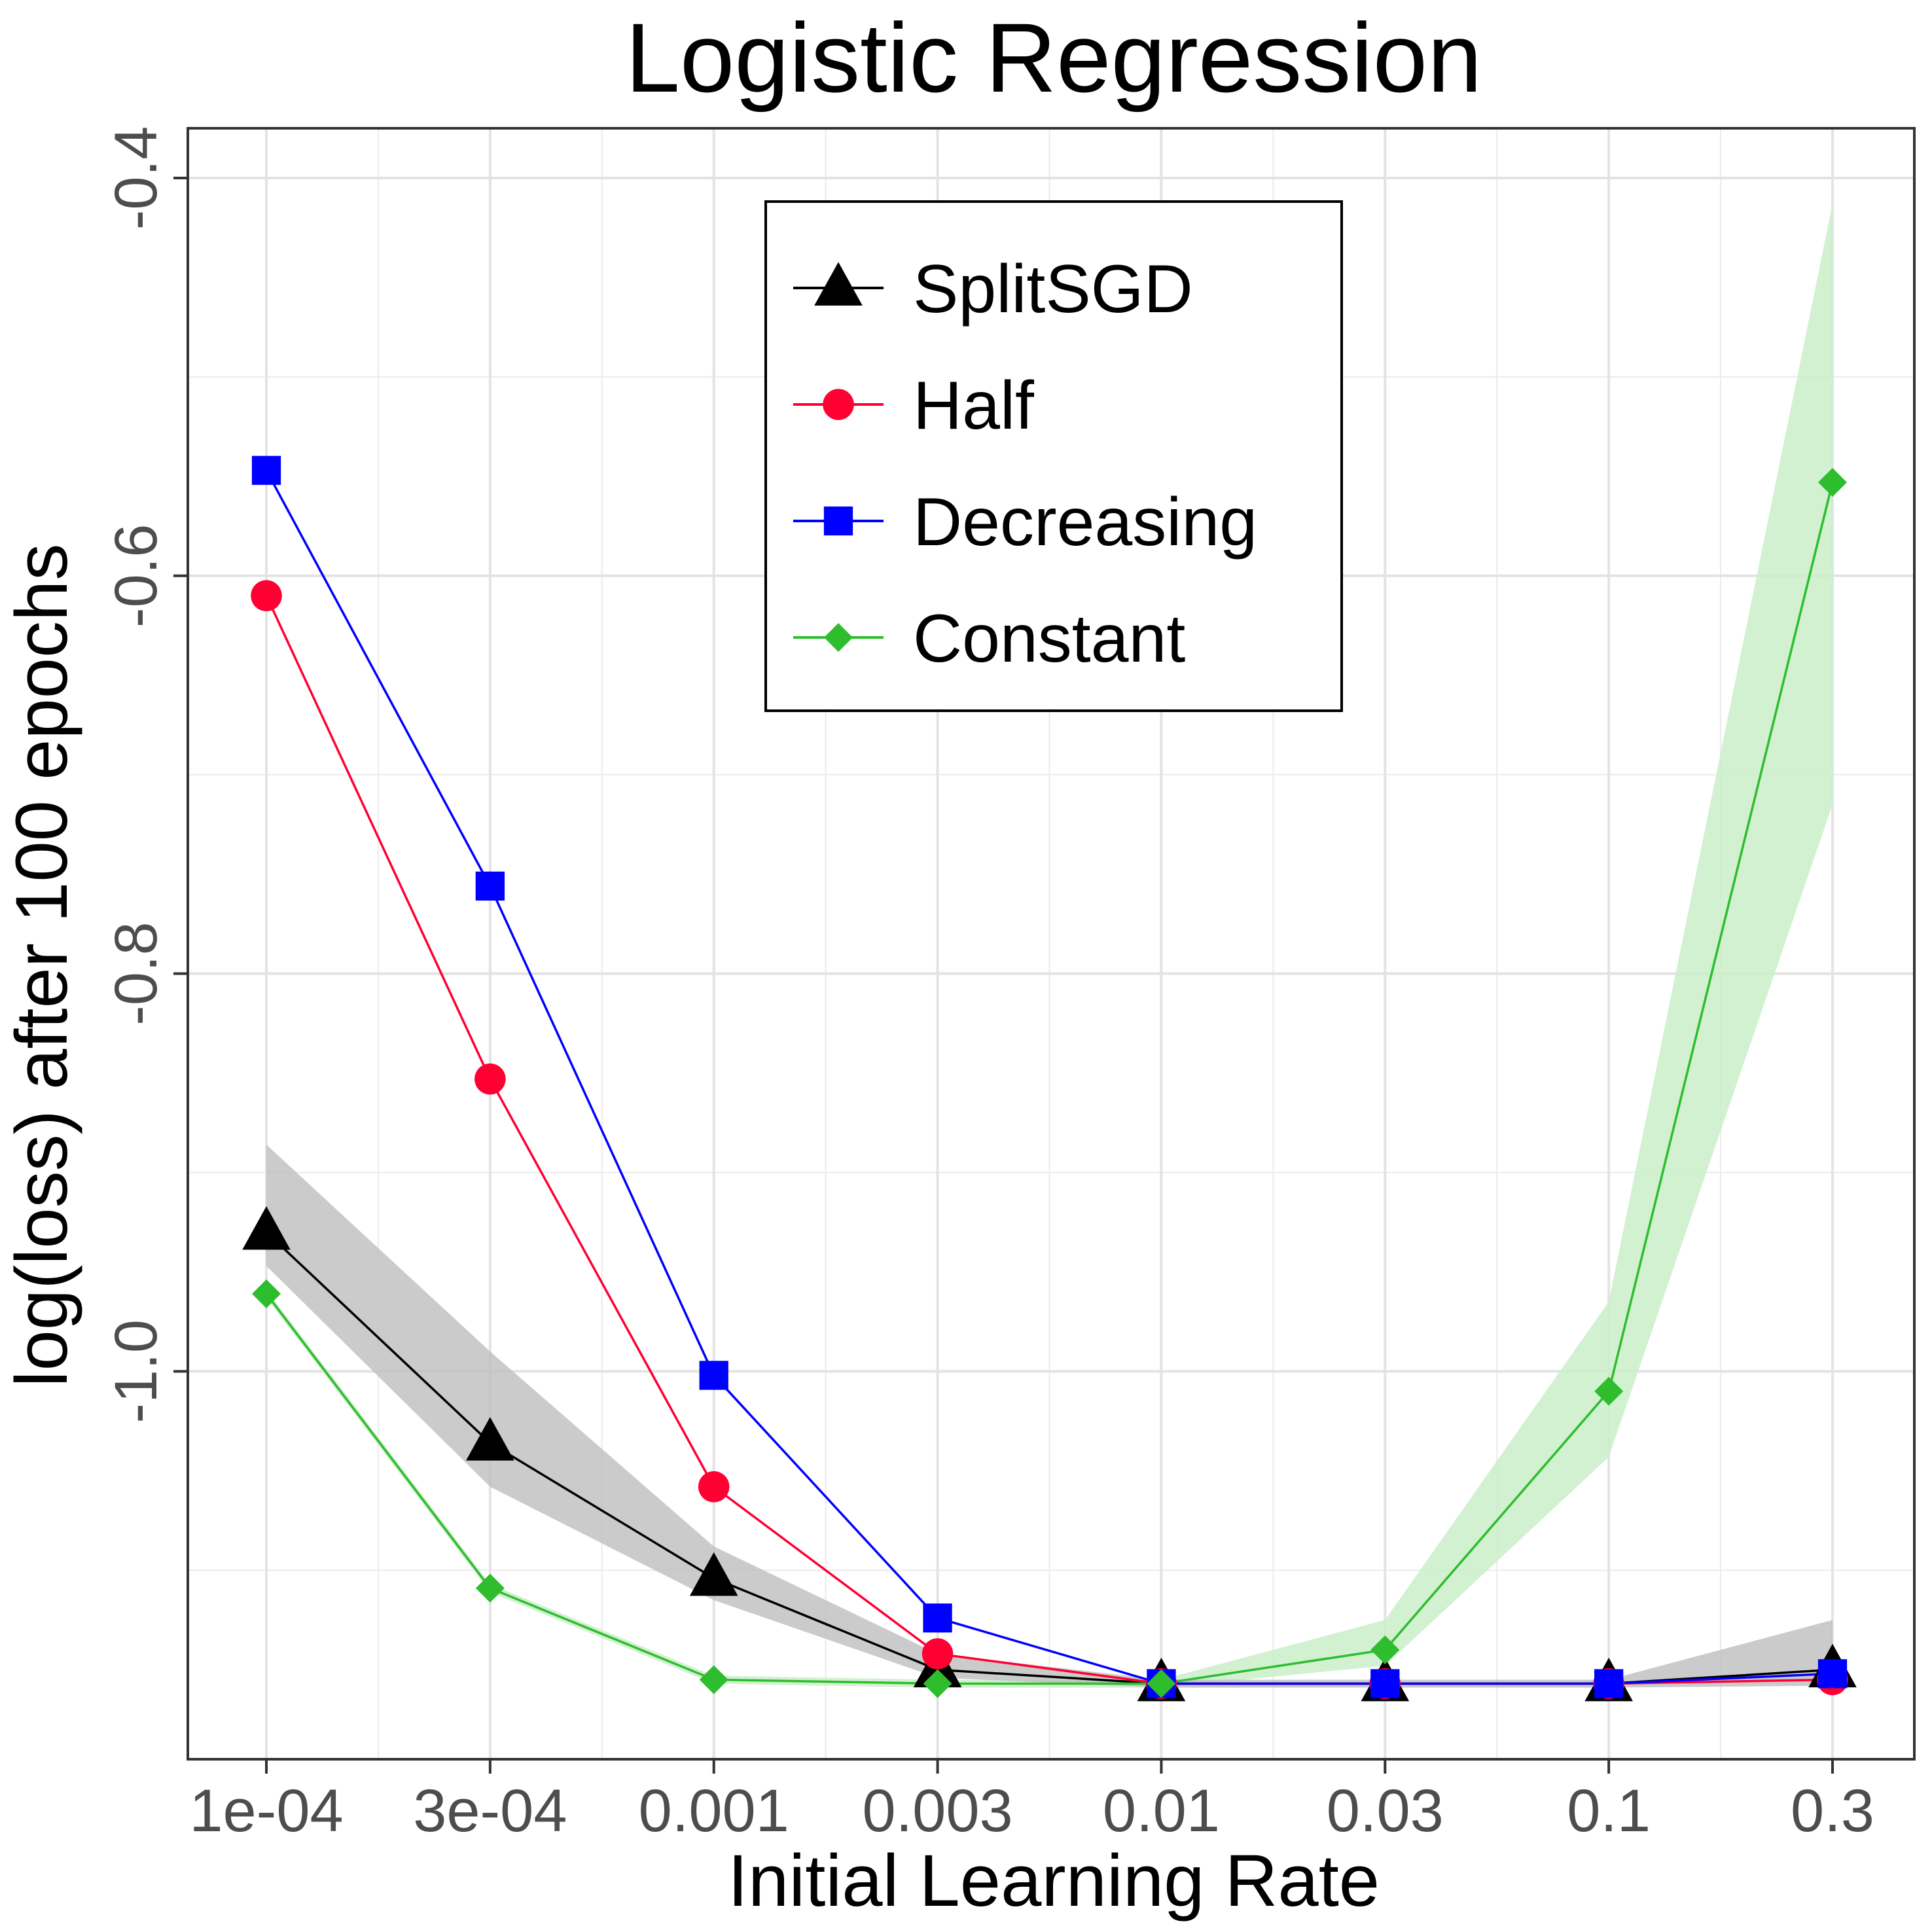 The image size is (1932, 1932). I want to click on legend: SplitSGD Half Decreasing Constant, so click(1053, 456).